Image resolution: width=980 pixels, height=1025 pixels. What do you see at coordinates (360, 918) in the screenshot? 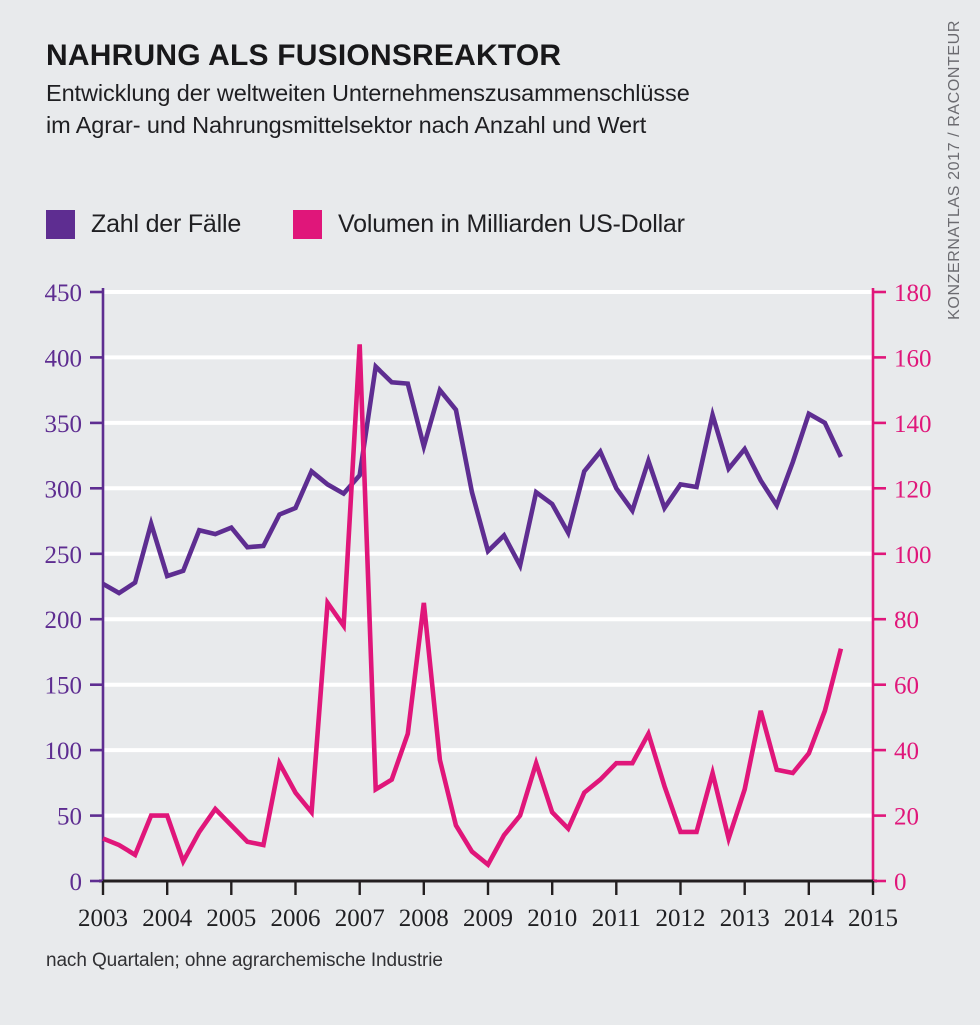
I see `x-axis-tick-label: 2007` at bounding box center [360, 918].